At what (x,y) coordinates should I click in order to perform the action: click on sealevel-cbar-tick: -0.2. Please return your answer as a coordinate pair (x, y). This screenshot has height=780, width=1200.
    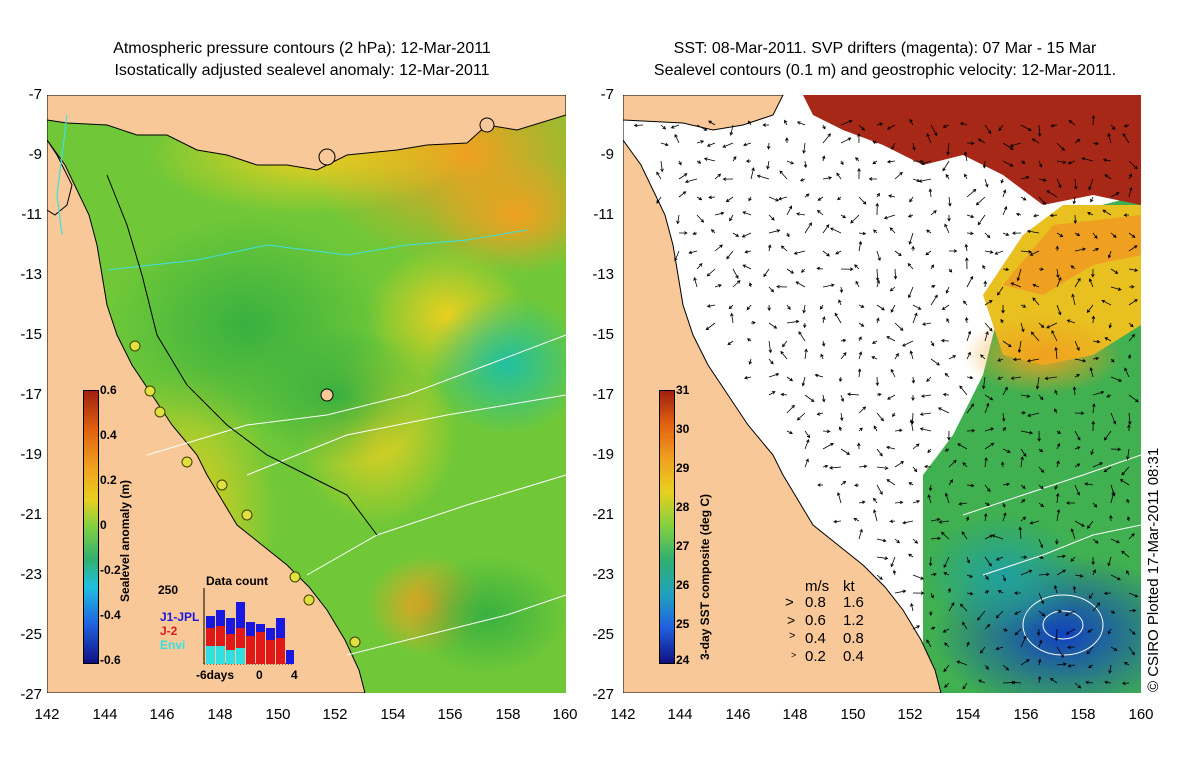
    Looking at the image, I should click on (110, 570).